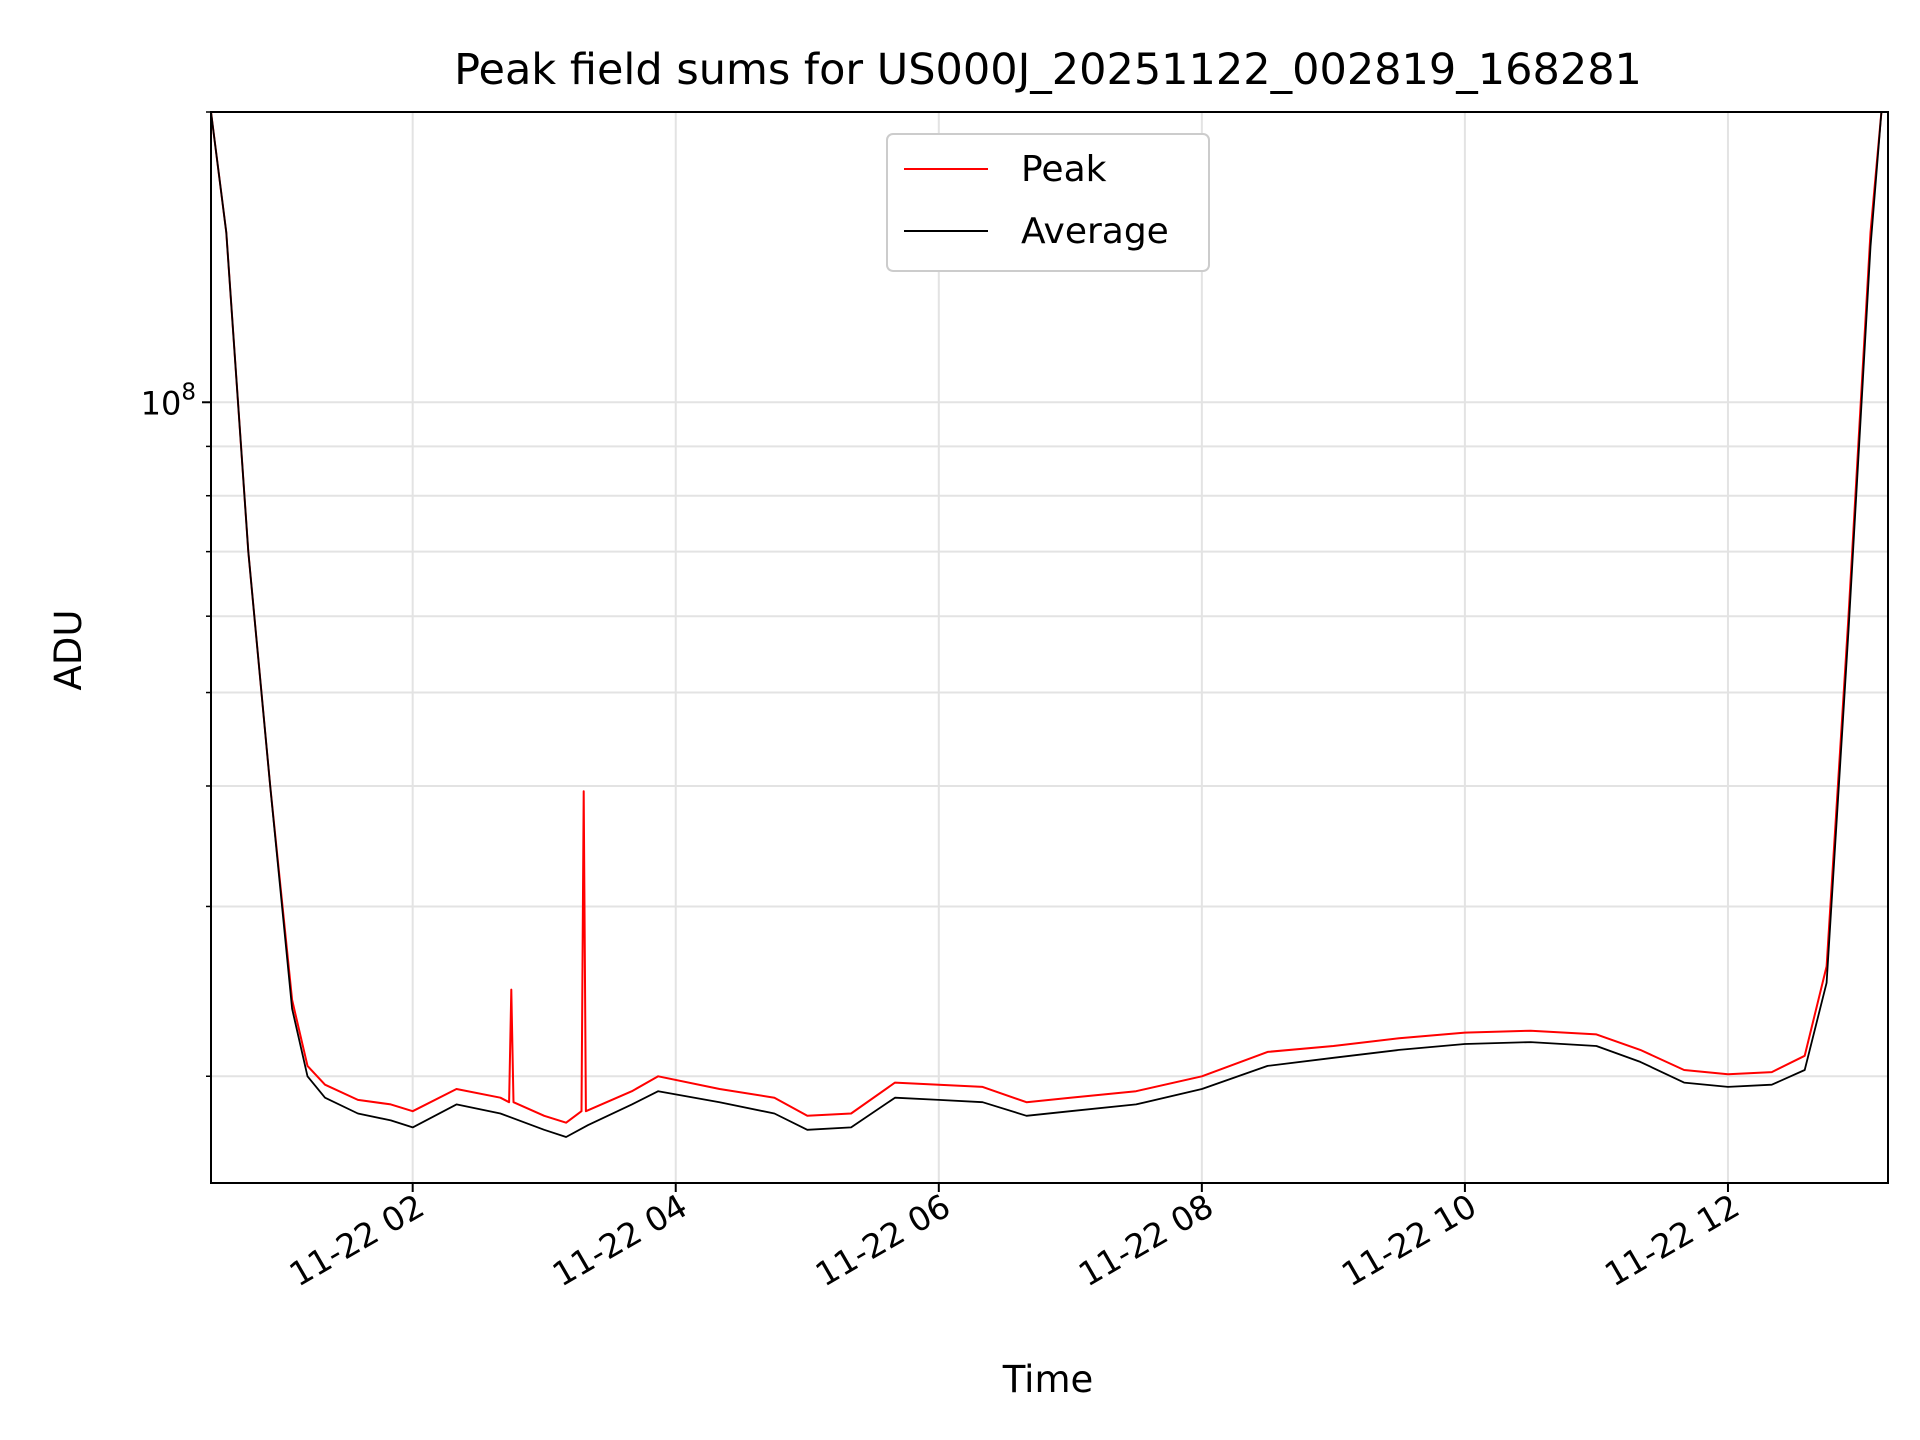 This screenshot has width=1920, height=1440. Describe the element at coordinates (1048, 202) in the screenshot. I see `legend: Peak Average` at that location.